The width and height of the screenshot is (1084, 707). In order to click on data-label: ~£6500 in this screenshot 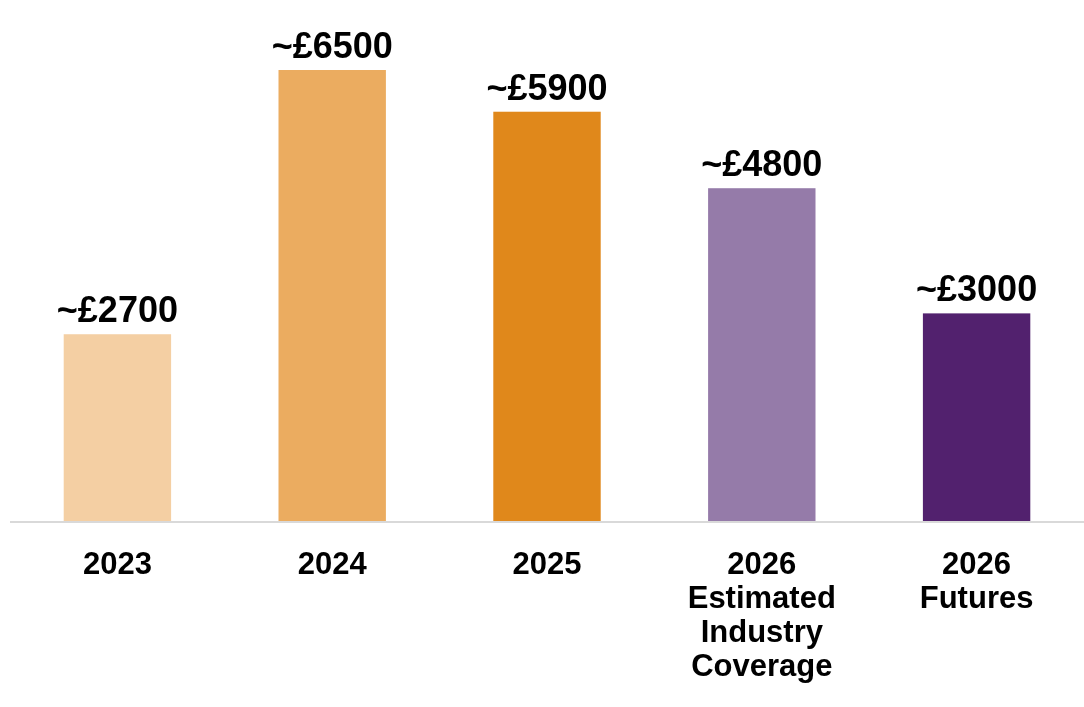, I will do `click(332, 45)`.